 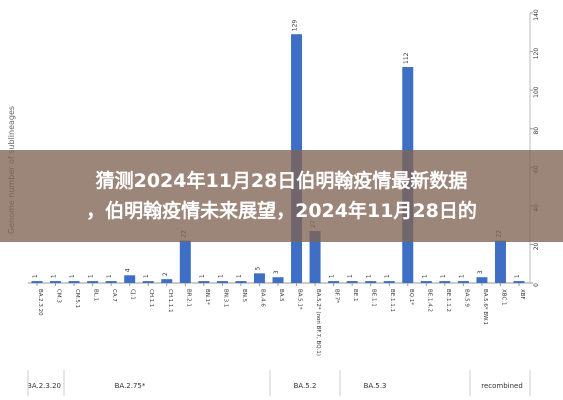 I want to click on y-tick-label: 100, so click(x=536, y=92).